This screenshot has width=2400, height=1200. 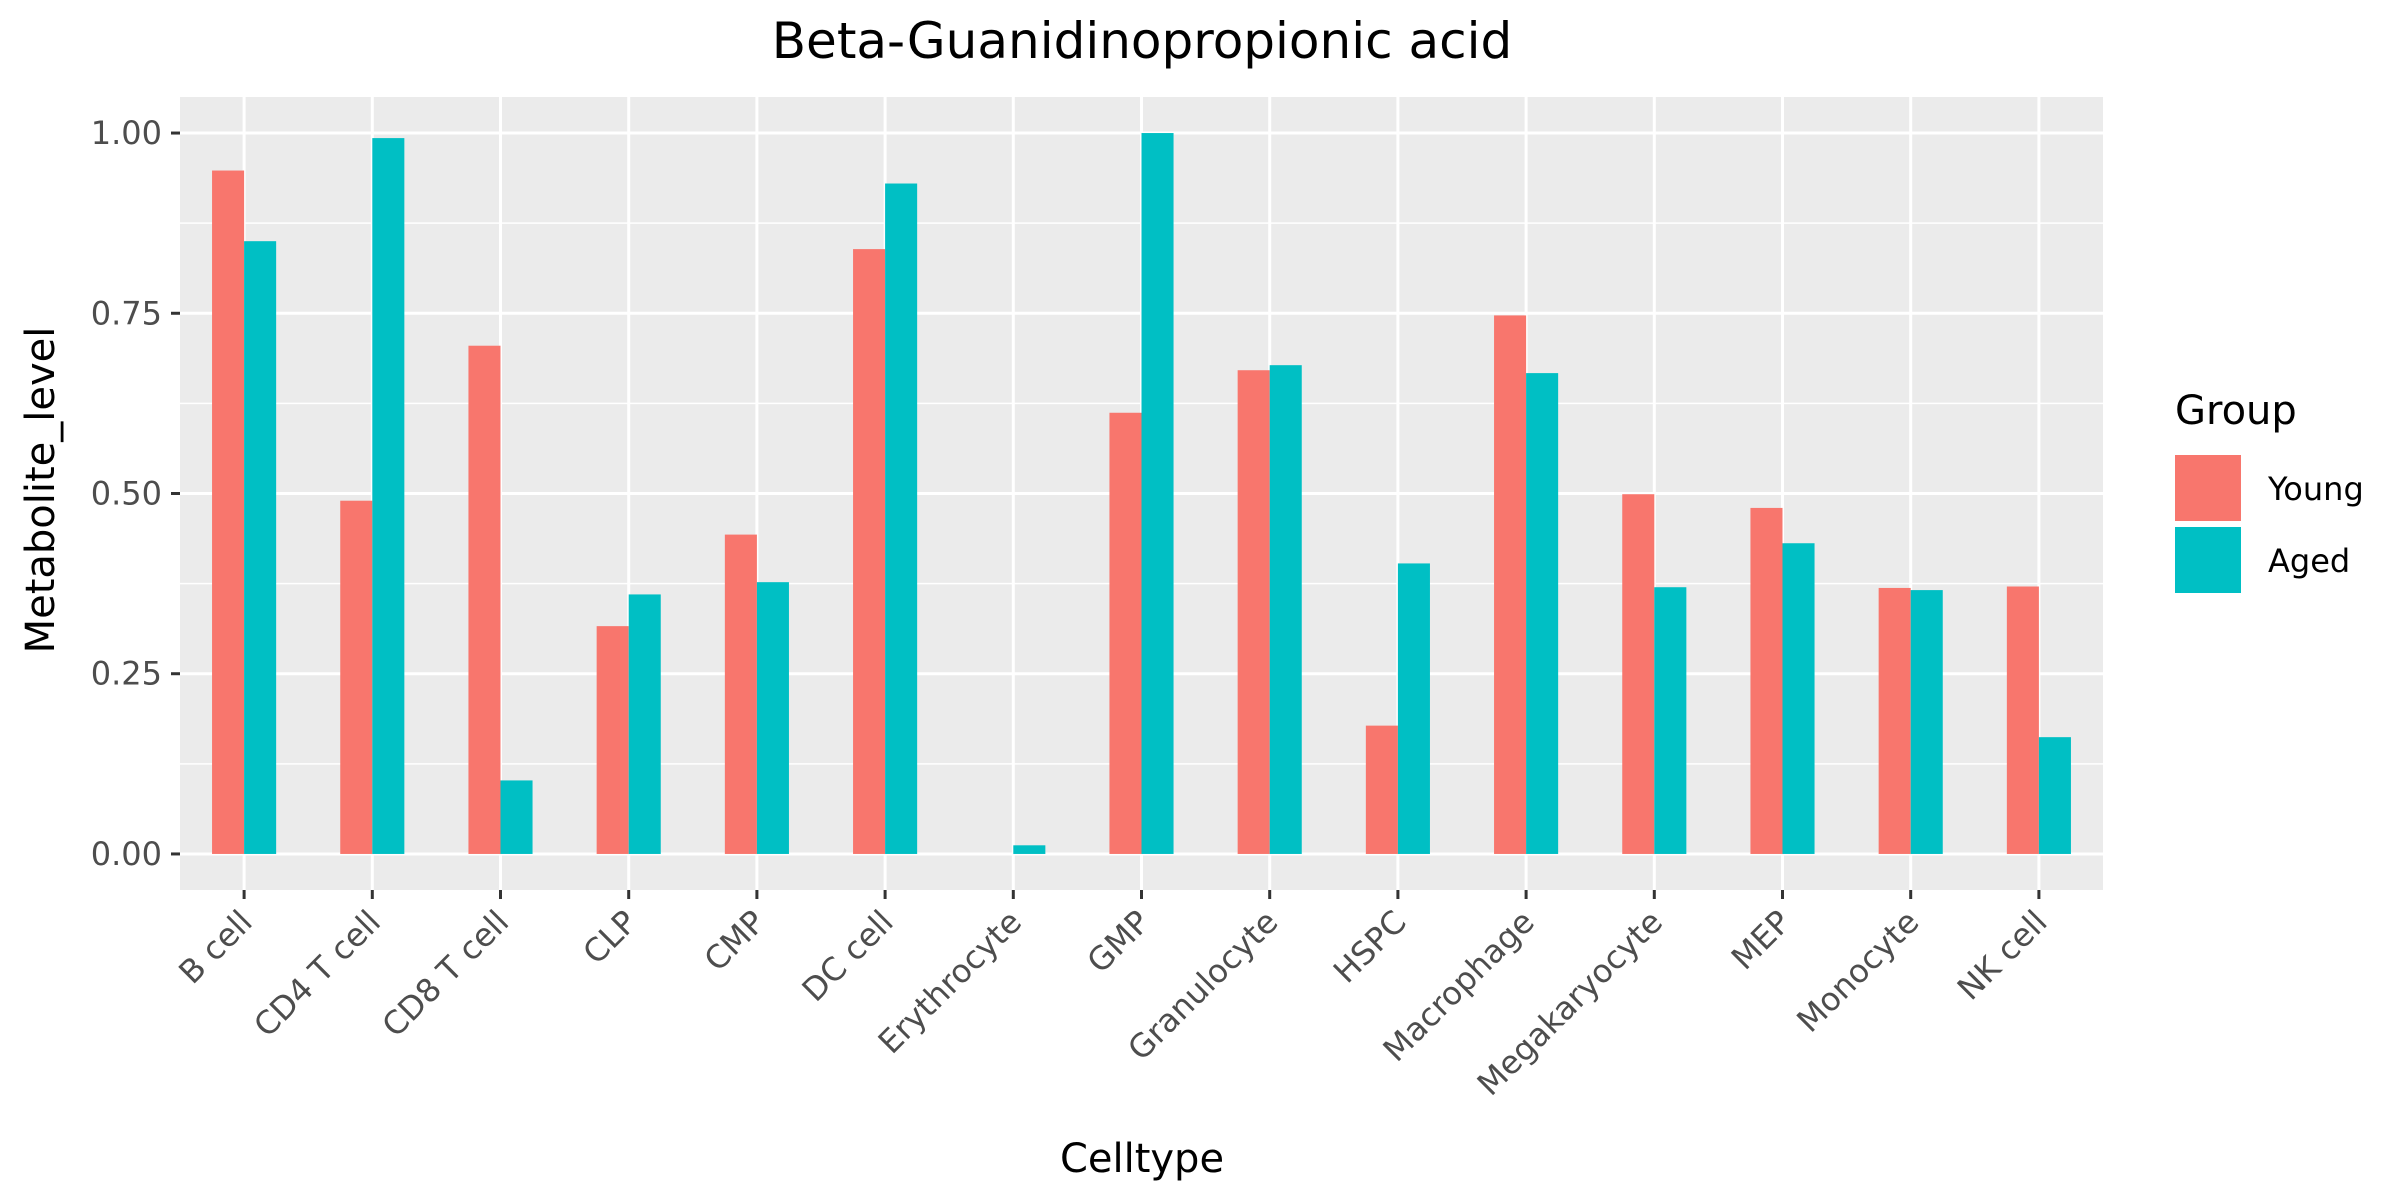 What do you see at coordinates (126, 494) in the screenshot?
I see `y-tick-label: 0.50` at bounding box center [126, 494].